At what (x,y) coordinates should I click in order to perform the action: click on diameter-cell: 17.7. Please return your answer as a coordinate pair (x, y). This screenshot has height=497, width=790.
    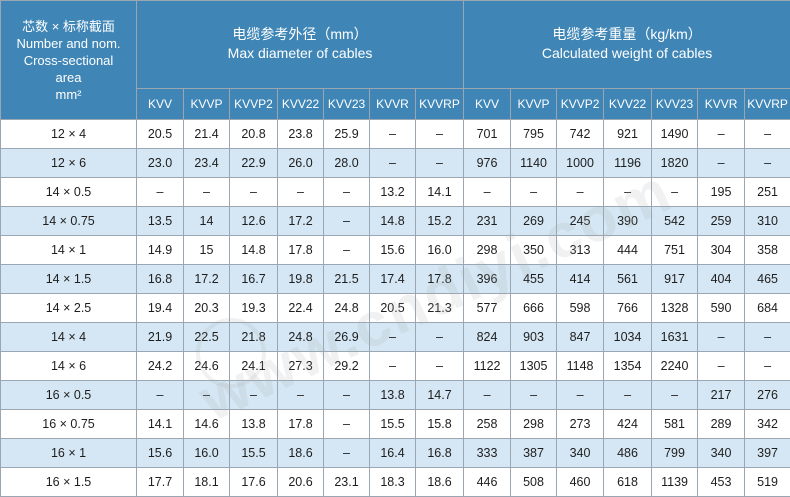
    Looking at the image, I should click on (160, 482).